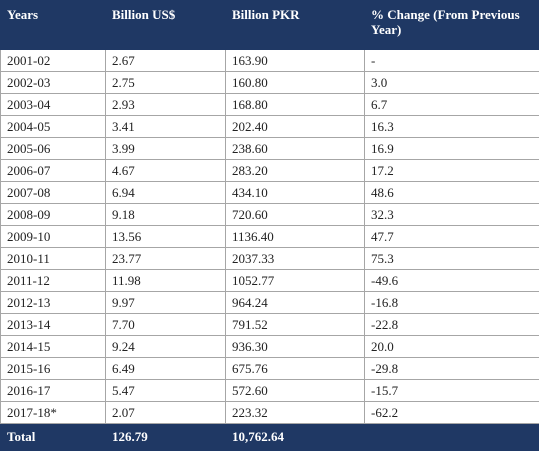  Describe the element at coordinates (295, 25) in the screenshot. I see `header-cell: Billion PKR` at that location.